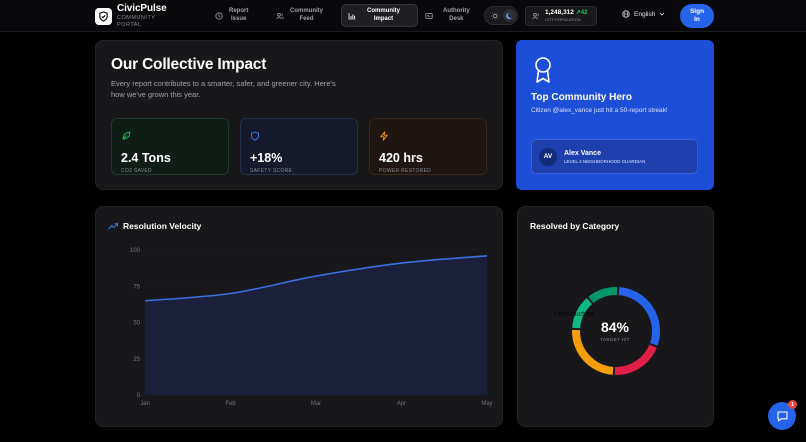 The width and height of the screenshot is (806, 442). Describe the element at coordinates (548, 156) in the screenshot. I see `avatar: AV` at that location.